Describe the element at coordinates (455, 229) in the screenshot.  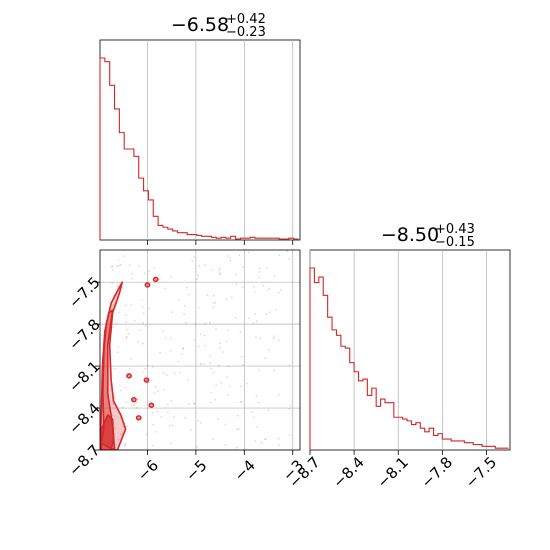
I see `right-histogram-title-sup: +0.43` at that location.